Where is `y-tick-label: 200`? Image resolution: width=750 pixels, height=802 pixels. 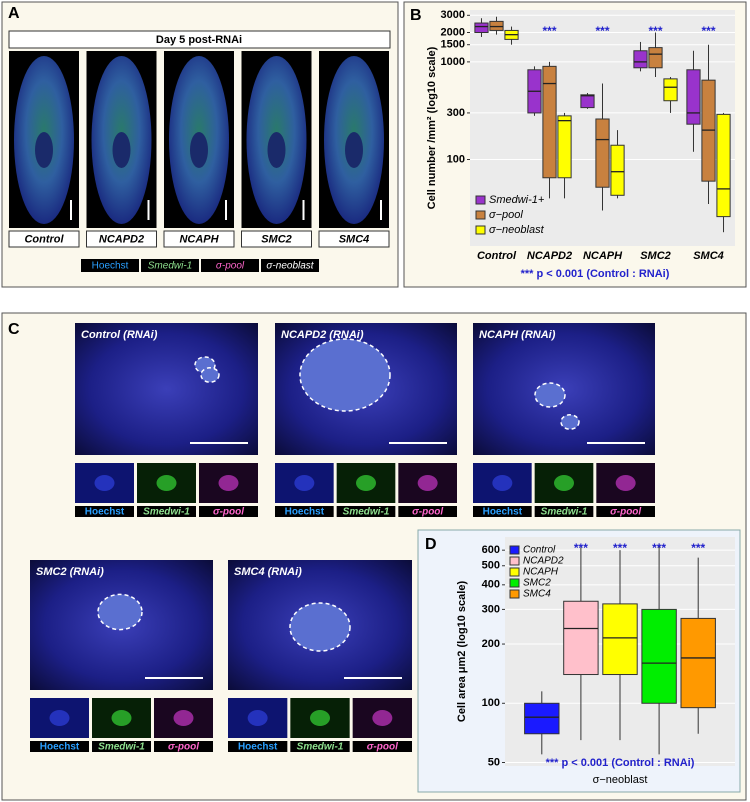 y-tick-label: 200 is located at coordinates (491, 644).